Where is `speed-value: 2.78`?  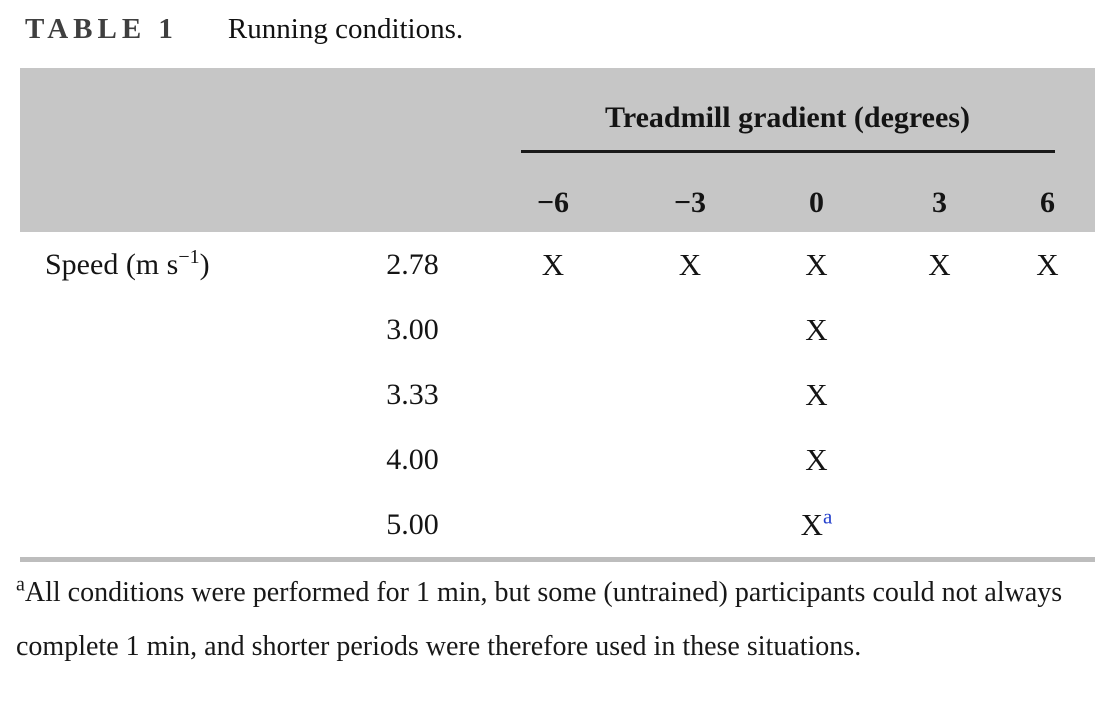
speed-value: 2.78 is located at coordinates (412, 264).